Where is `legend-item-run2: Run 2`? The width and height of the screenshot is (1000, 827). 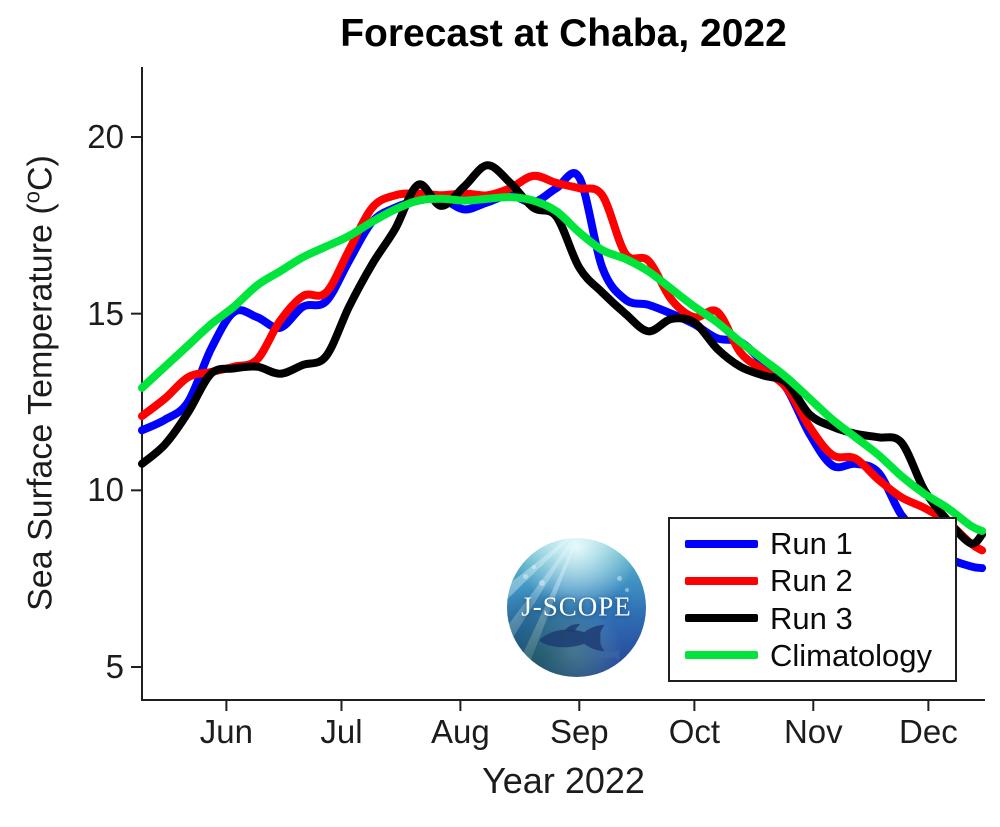 legend-item-run2: Run 2 is located at coordinates (812, 581).